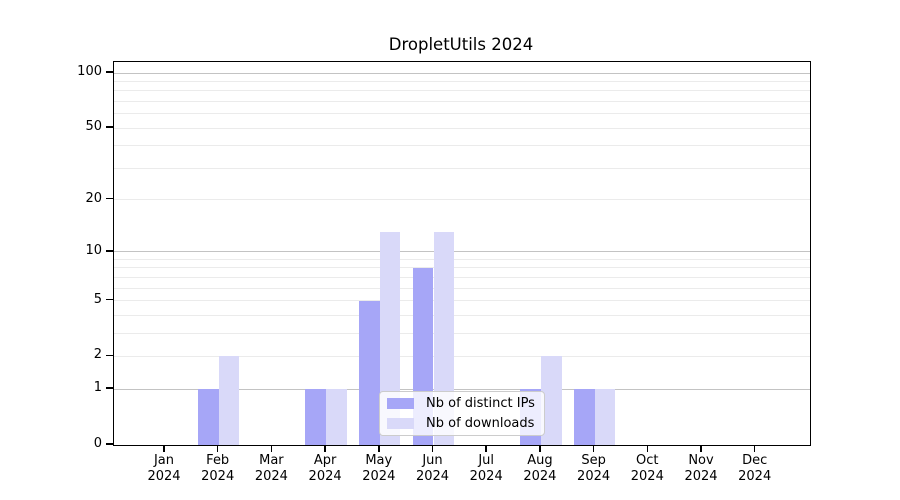 The width and height of the screenshot is (900, 500). Describe the element at coordinates (480, 423) in the screenshot. I see `legend-label-downloads: Nb of downloads` at that location.